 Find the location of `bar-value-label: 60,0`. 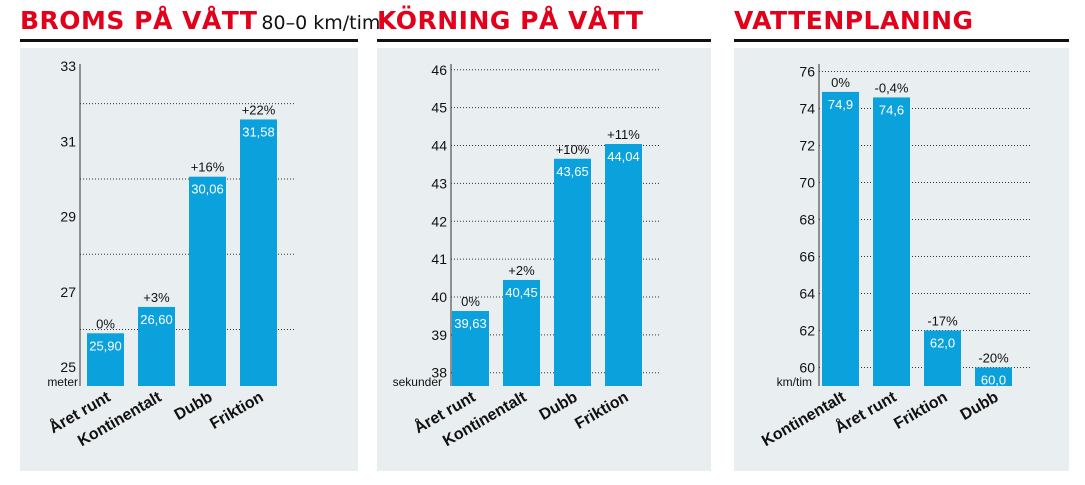

bar-value-label: 60,0 is located at coordinates (993, 380).